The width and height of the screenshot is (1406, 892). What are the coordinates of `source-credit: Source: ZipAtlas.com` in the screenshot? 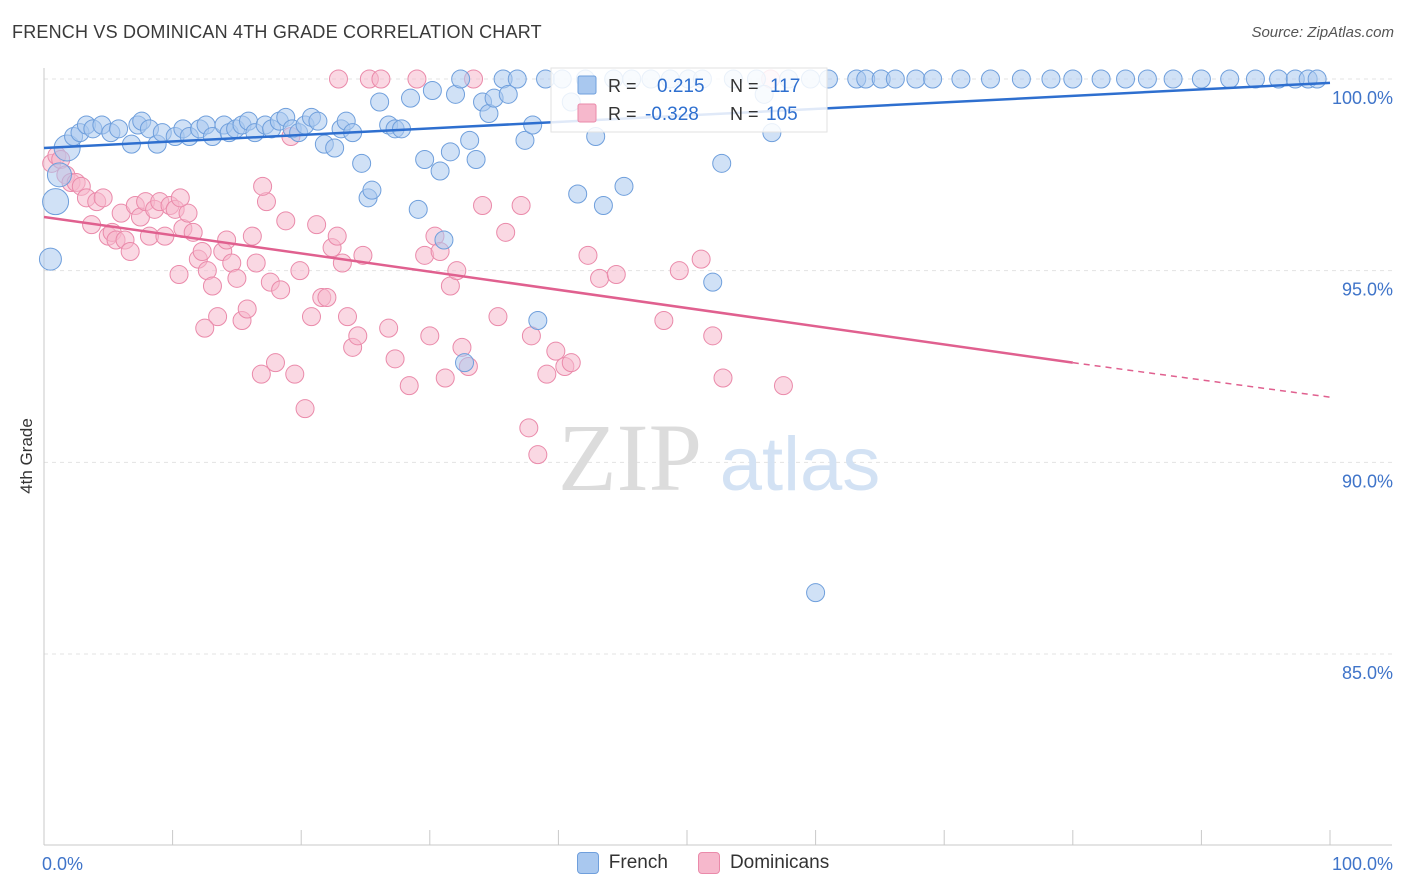 It's located at (1322, 32).